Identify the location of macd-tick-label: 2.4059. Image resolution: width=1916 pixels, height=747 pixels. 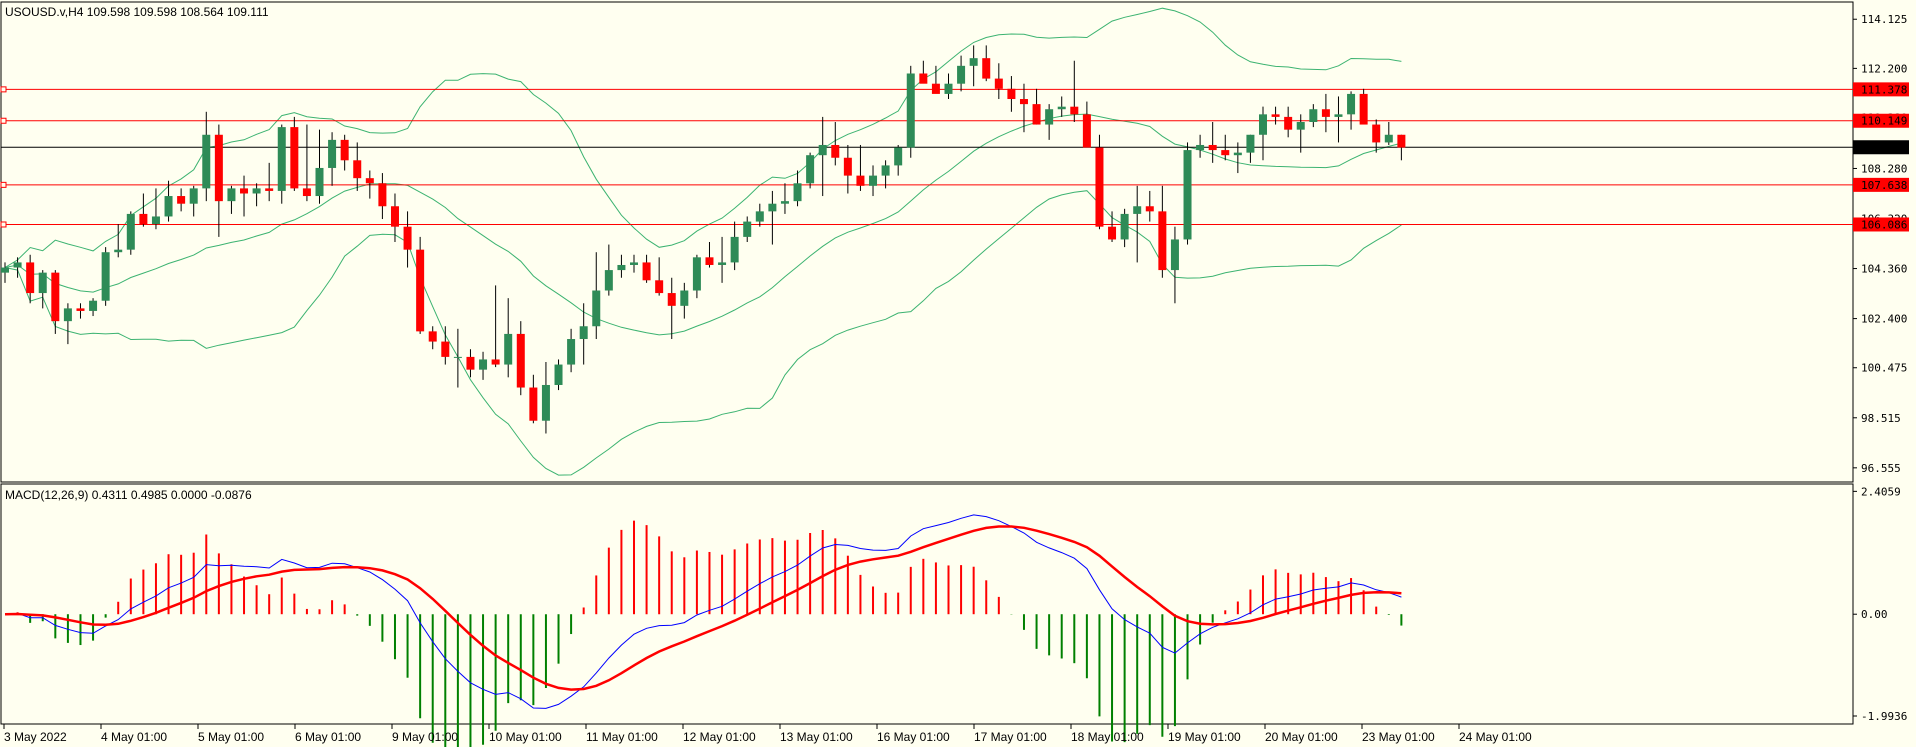
(1881, 491).